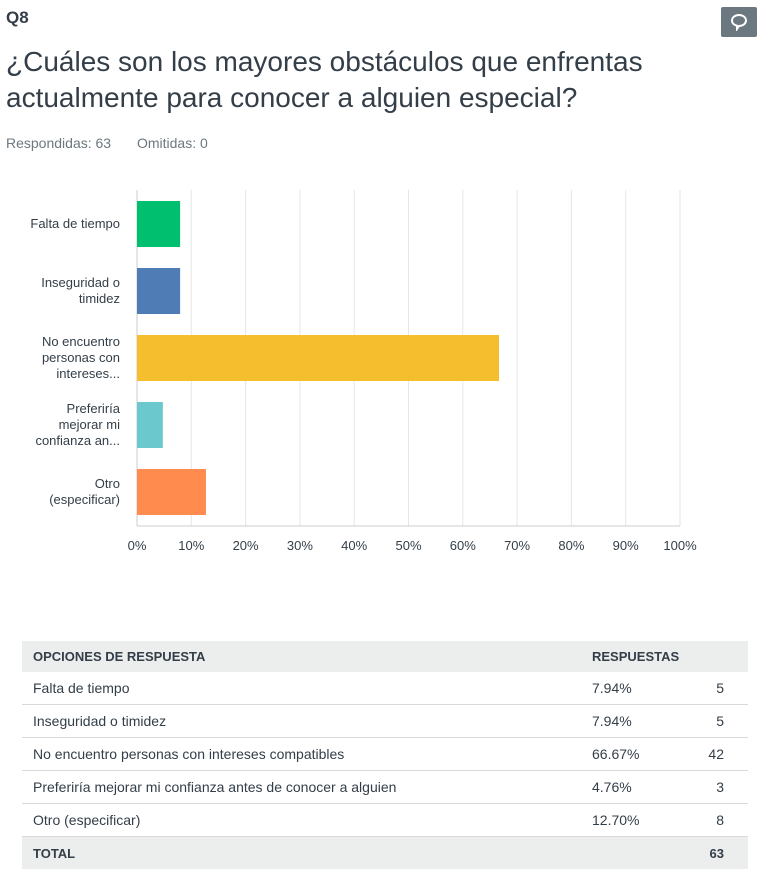 This screenshot has height=881, width=770. What do you see at coordinates (137, 545) in the screenshot?
I see `x-tick-label: 0%` at bounding box center [137, 545].